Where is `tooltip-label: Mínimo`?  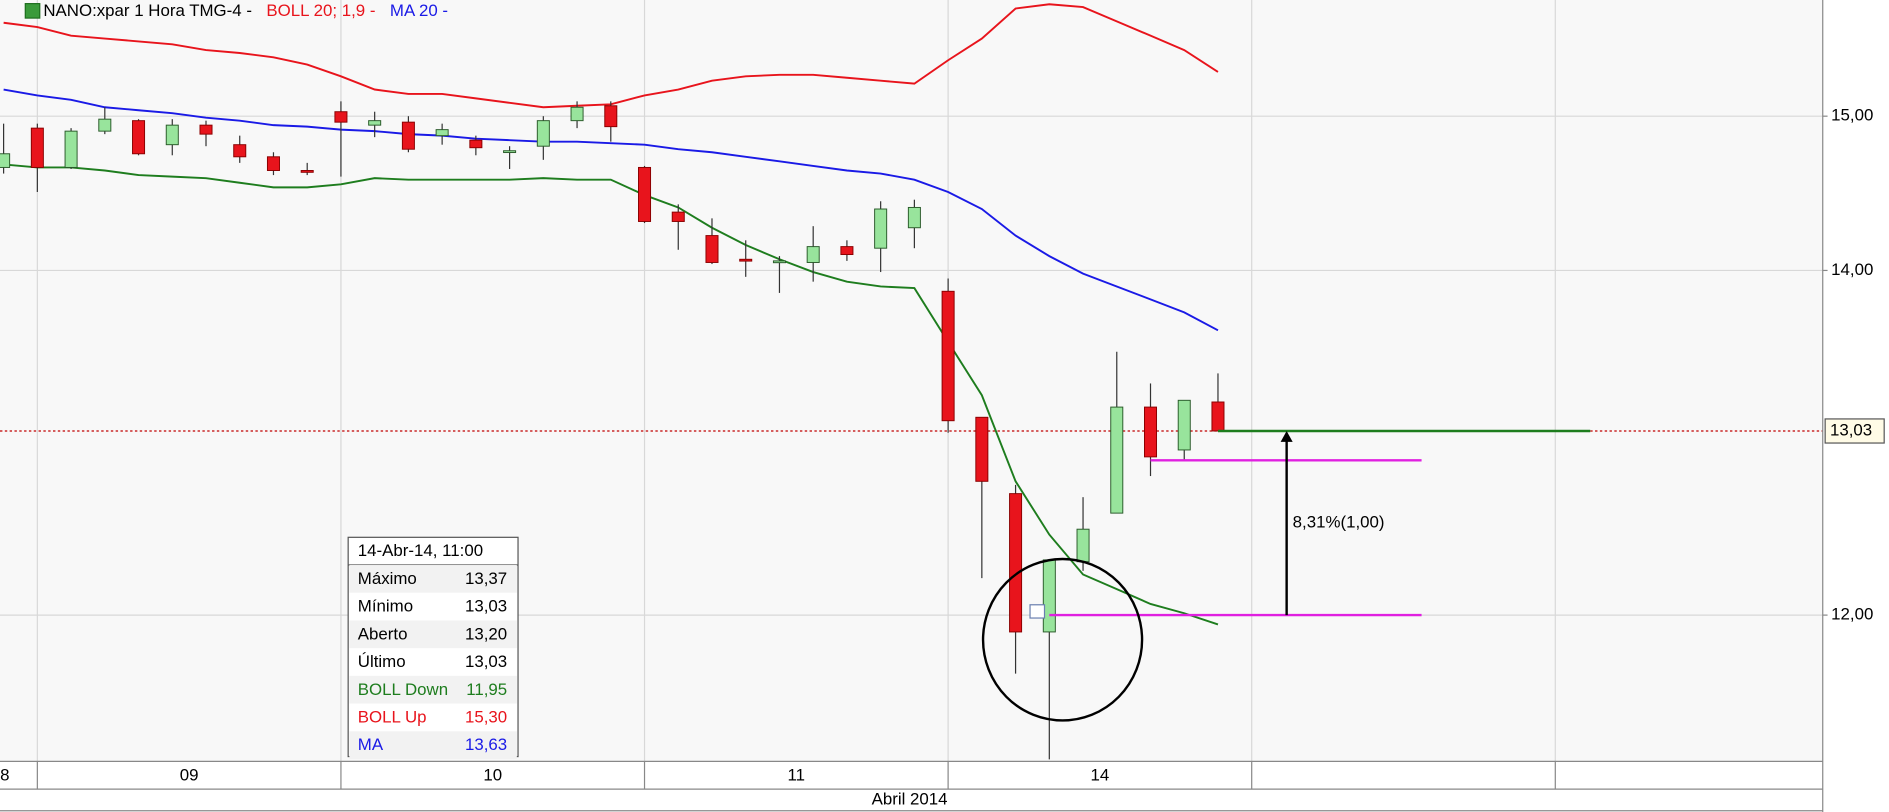
tooltip-label: Mínimo is located at coordinates (385, 606).